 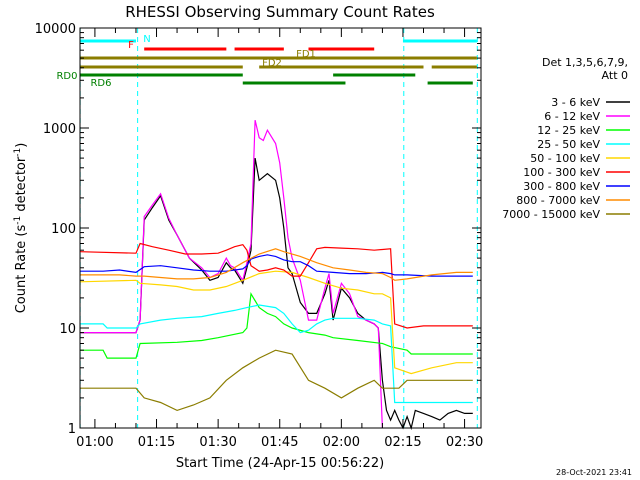 What do you see at coordinates (67, 329) in the screenshot?
I see `y-tick-label: 10` at bounding box center [67, 329].